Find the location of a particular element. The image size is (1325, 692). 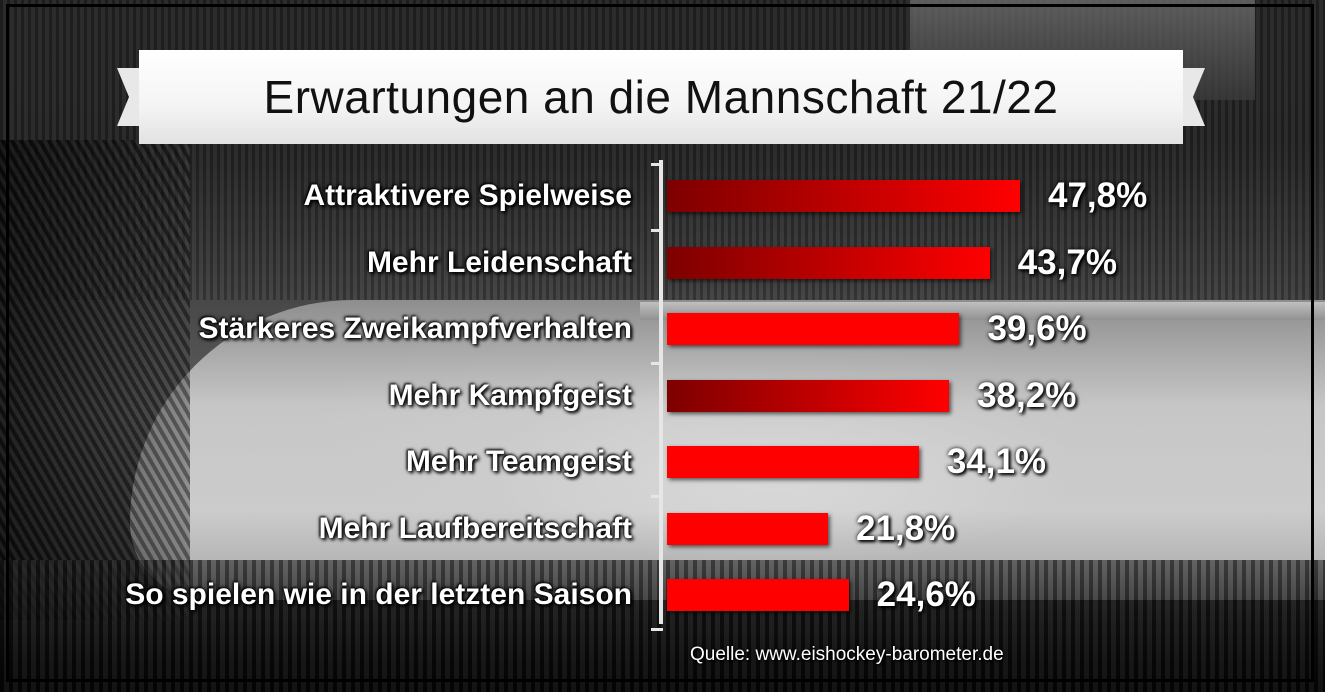

data-label: 47,8% is located at coordinates (1098, 195).